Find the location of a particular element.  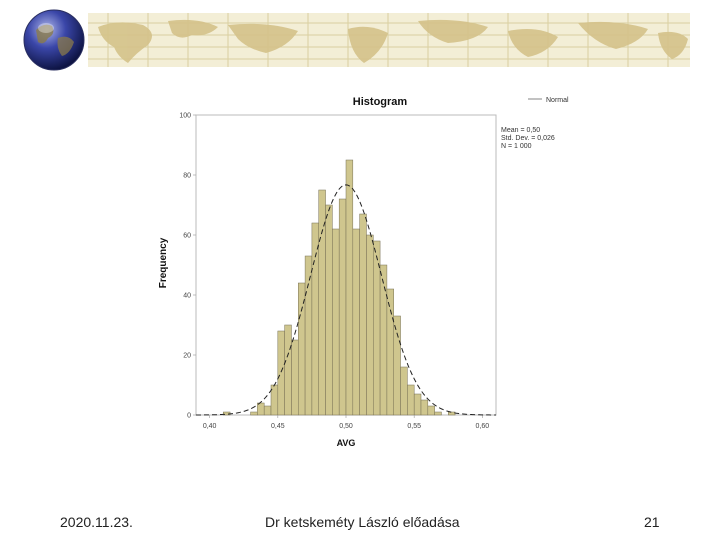

footer-author: Dr ketskeméty László előadása is located at coordinates (362, 522).